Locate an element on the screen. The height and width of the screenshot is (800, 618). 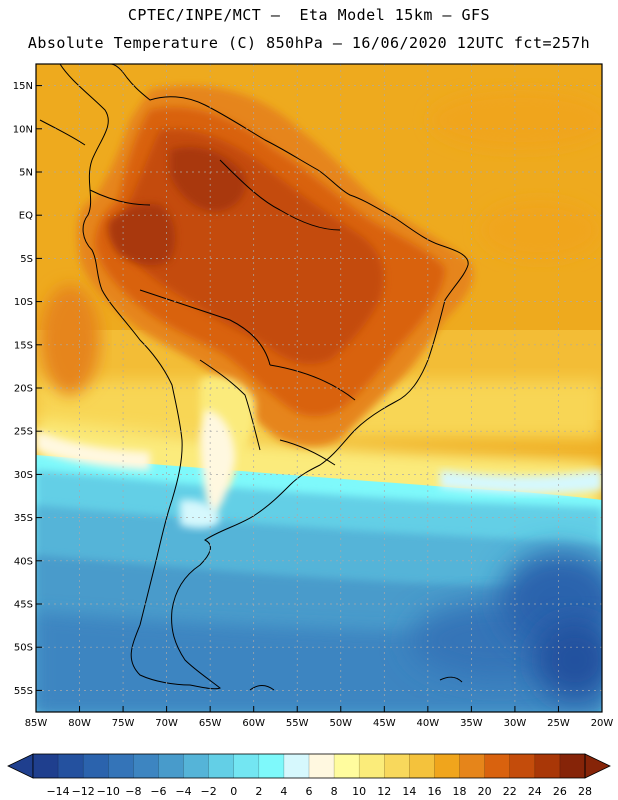
colorbar-high-arrow is located at coordinates (597, 766).